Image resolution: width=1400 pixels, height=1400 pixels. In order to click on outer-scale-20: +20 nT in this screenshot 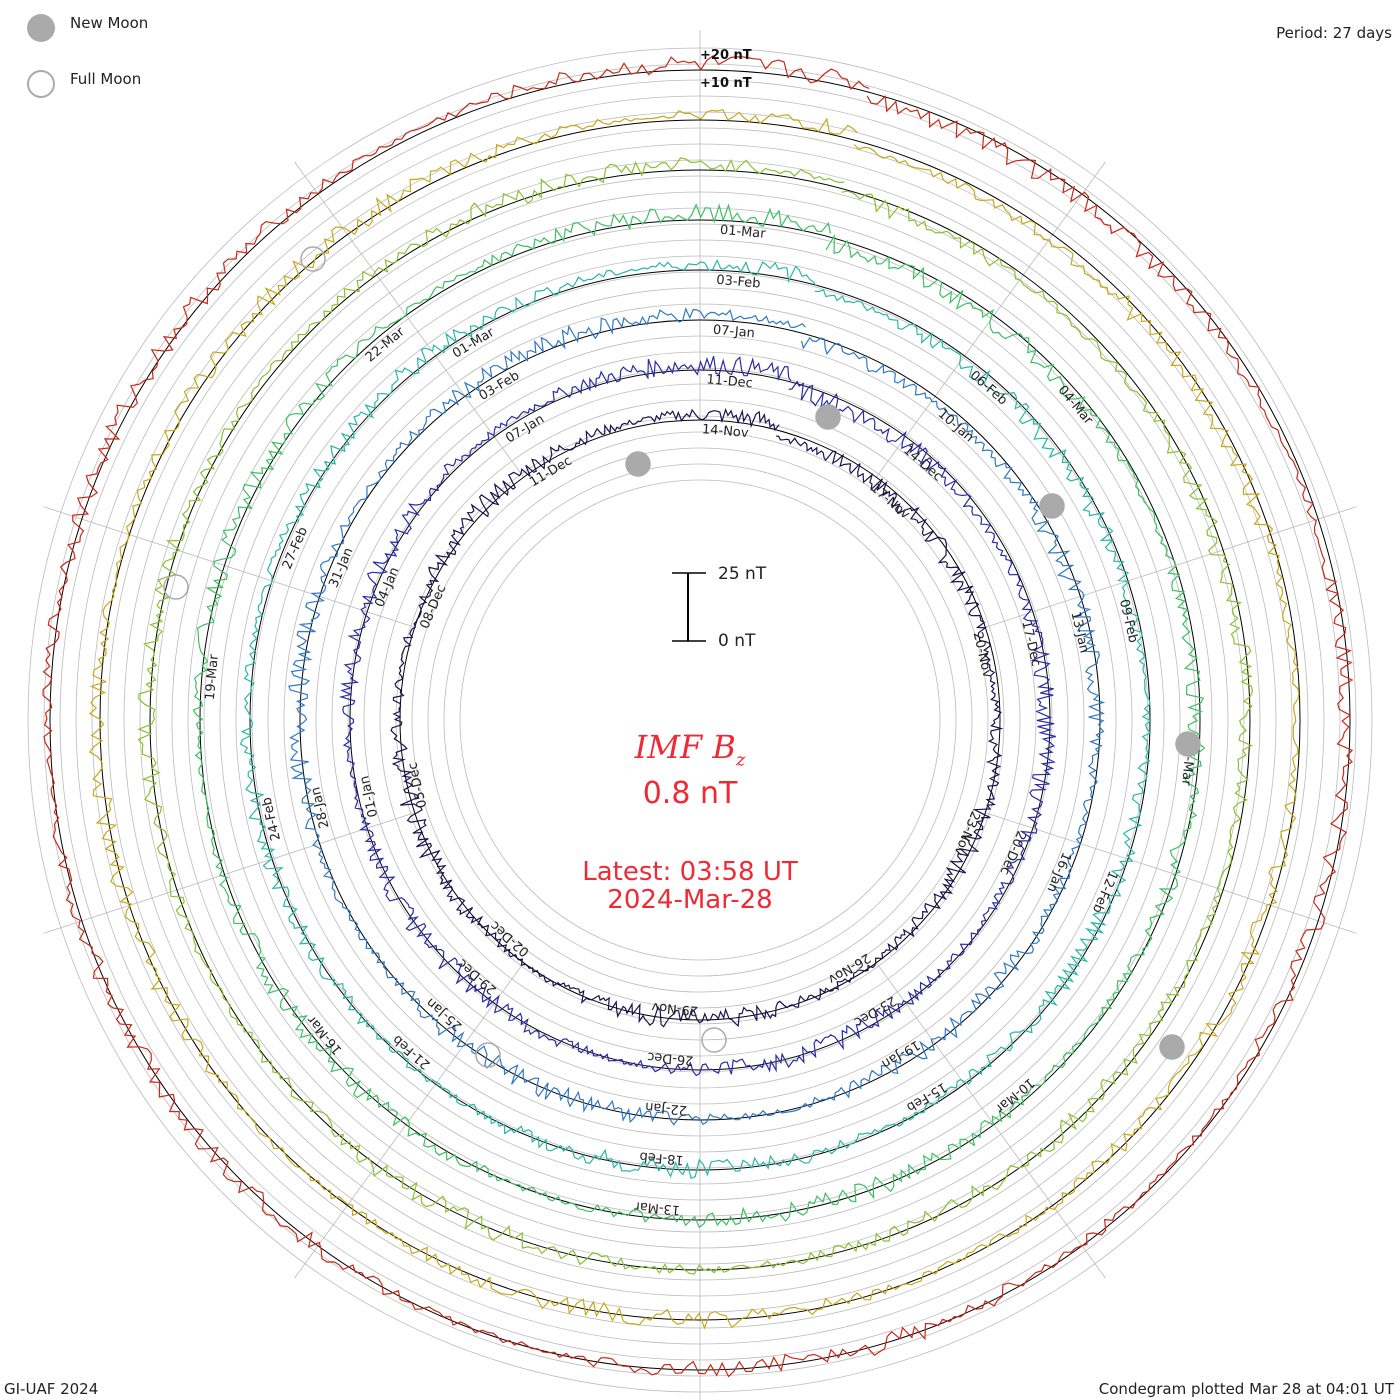, I will do `click(726, 55)`.